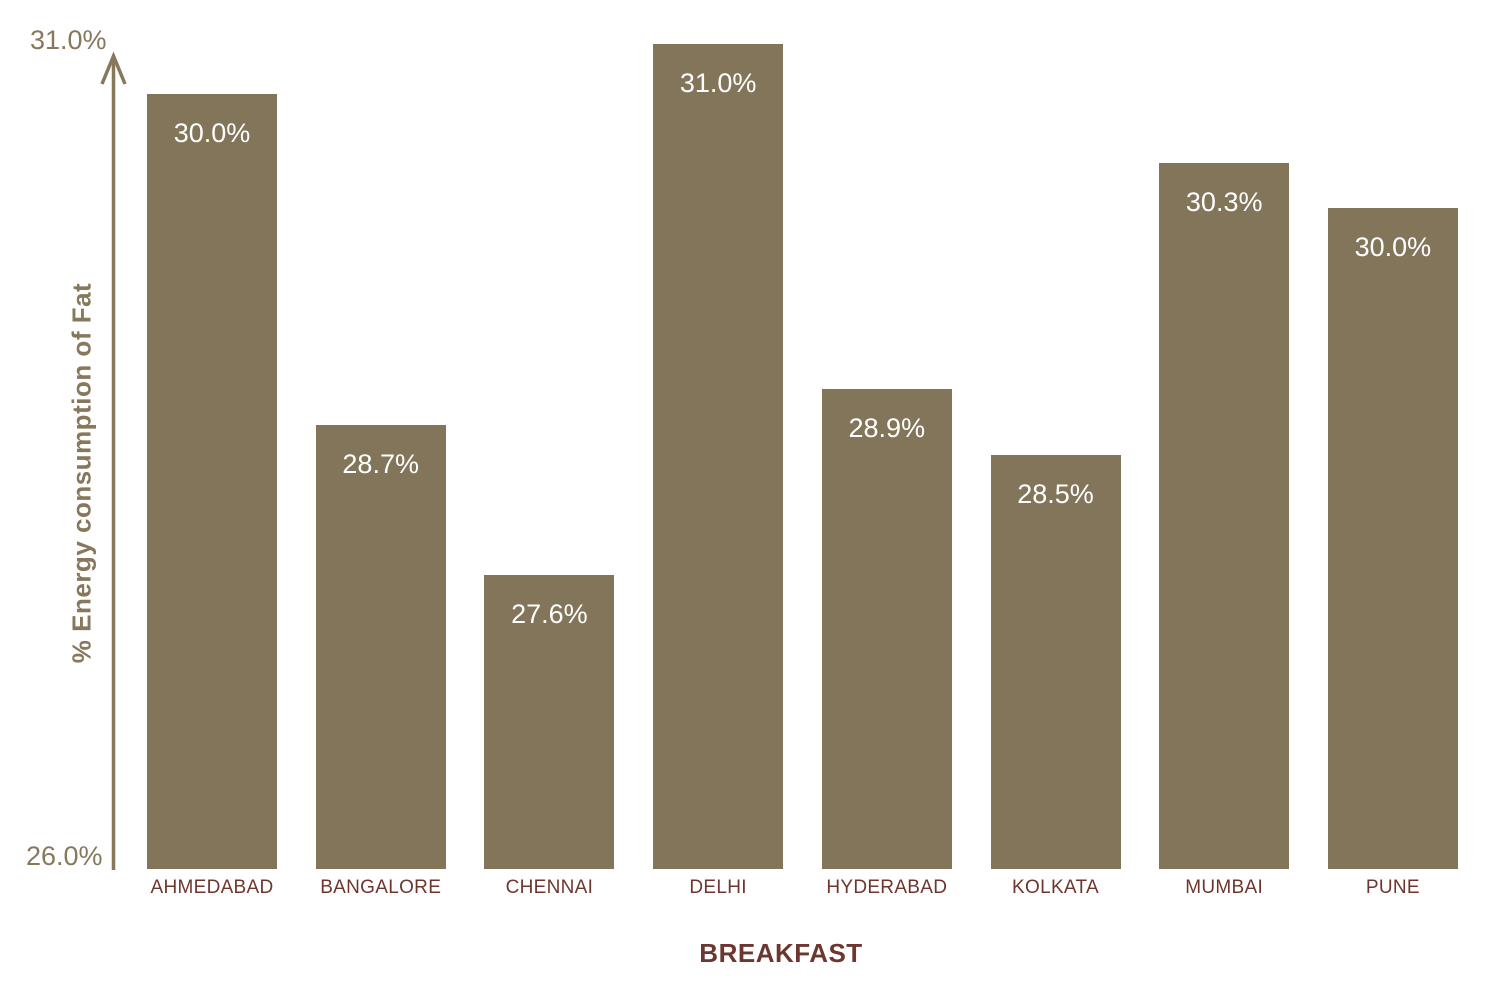 This screenshot has height=1000, width=1500. What do you see at coordinates (68, 40) in the screenshot?
I see `y-axis-max-label: 31.0%` at bounding box center [68, 40].